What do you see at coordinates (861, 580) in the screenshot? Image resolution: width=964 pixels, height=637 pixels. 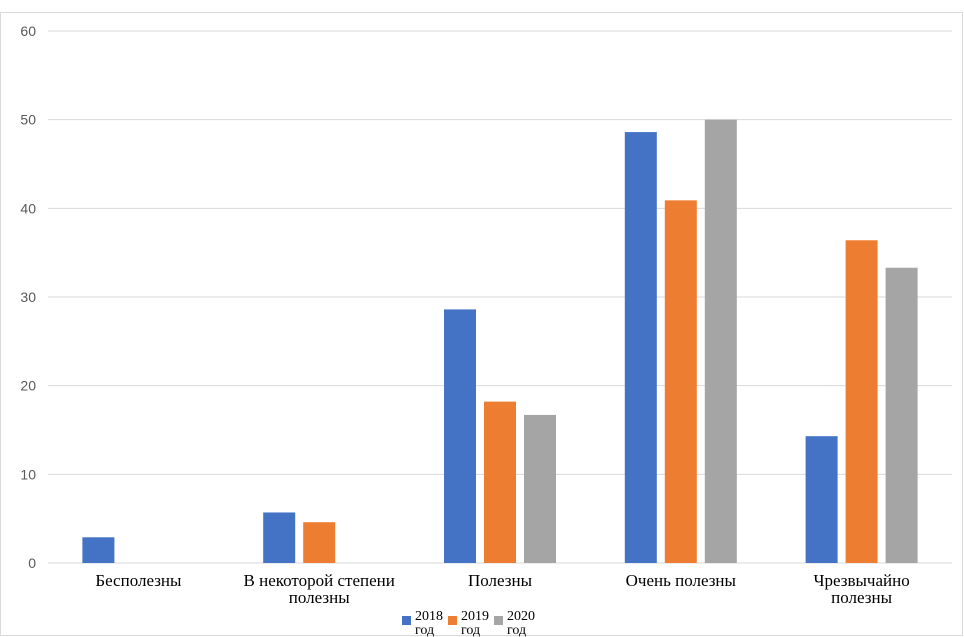 I see `x-tick-label-line: Чрезвычайно` at bounding box center [861, 580].